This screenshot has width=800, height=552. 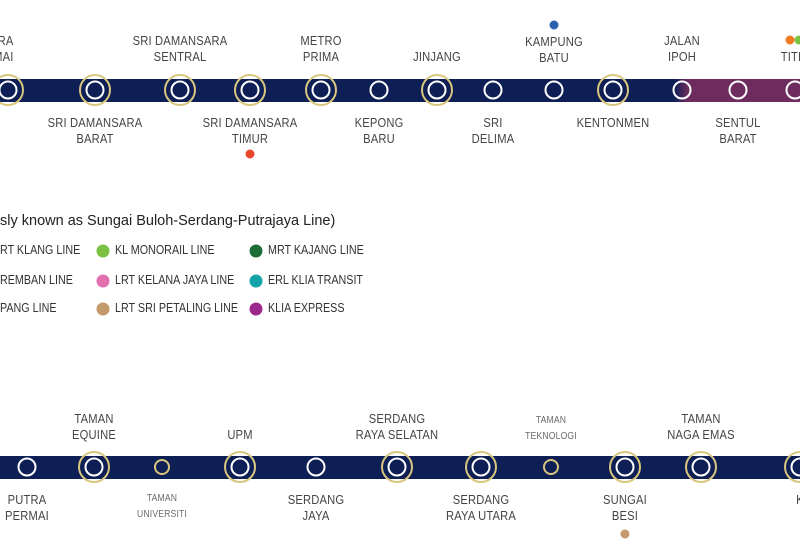 I want to click on station-label: SENTUL BARAT, so click(x=737, y=131).